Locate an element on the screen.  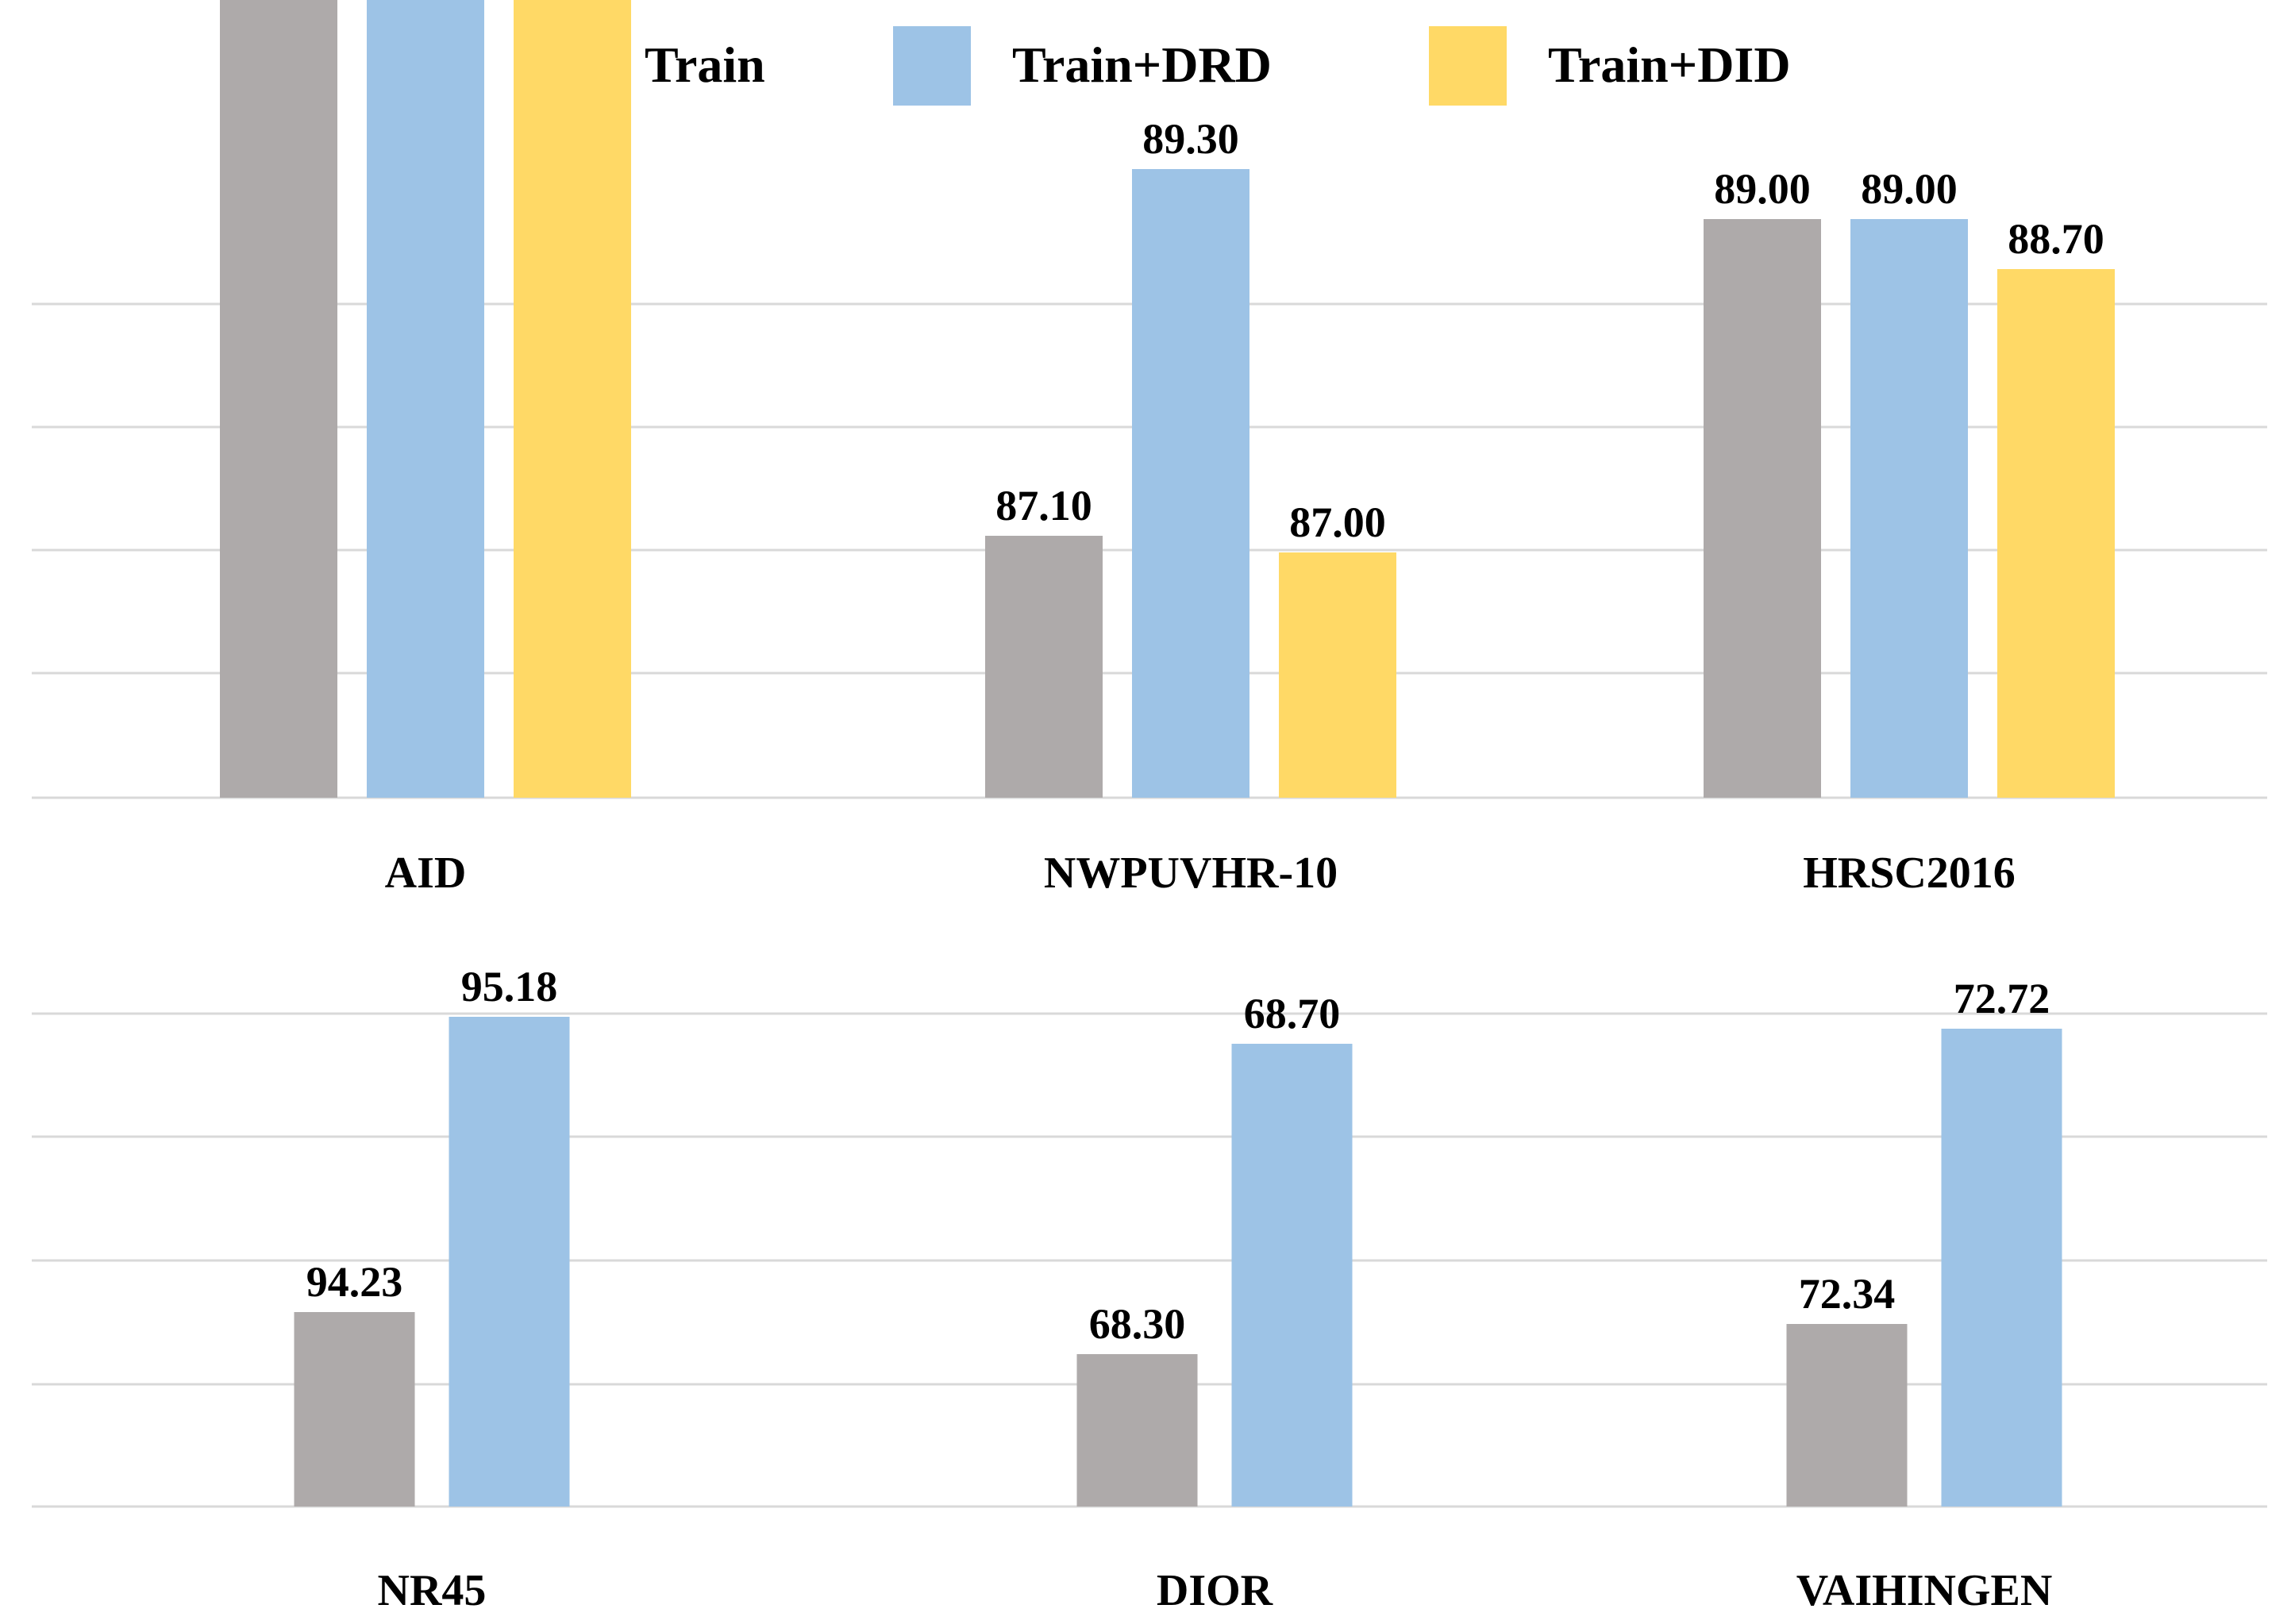
category-label-nwpuvhr-10: NWPUVHR-10 is located at coordinates (1191, 873).